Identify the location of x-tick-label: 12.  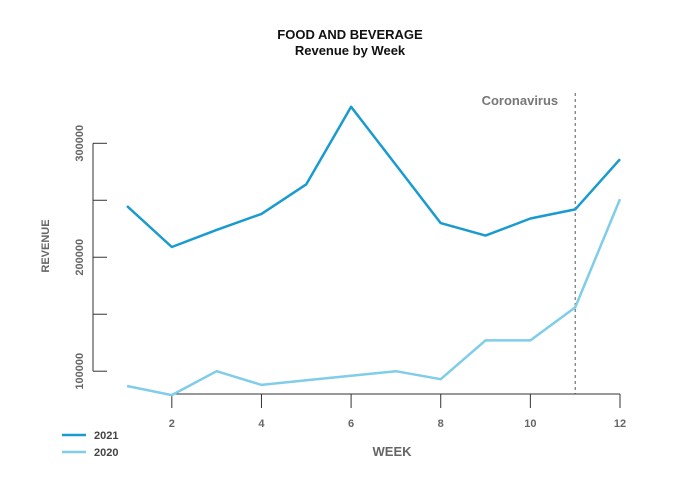
(620, 424).